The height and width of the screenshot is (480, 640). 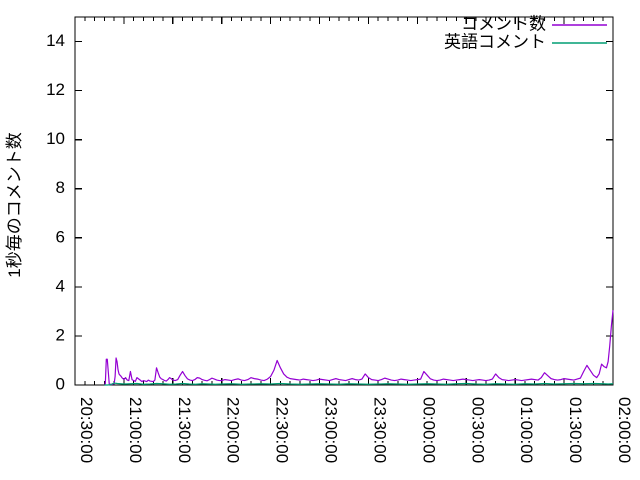 I want to click on y-tick-label: 12, so click(x=55, y=89).